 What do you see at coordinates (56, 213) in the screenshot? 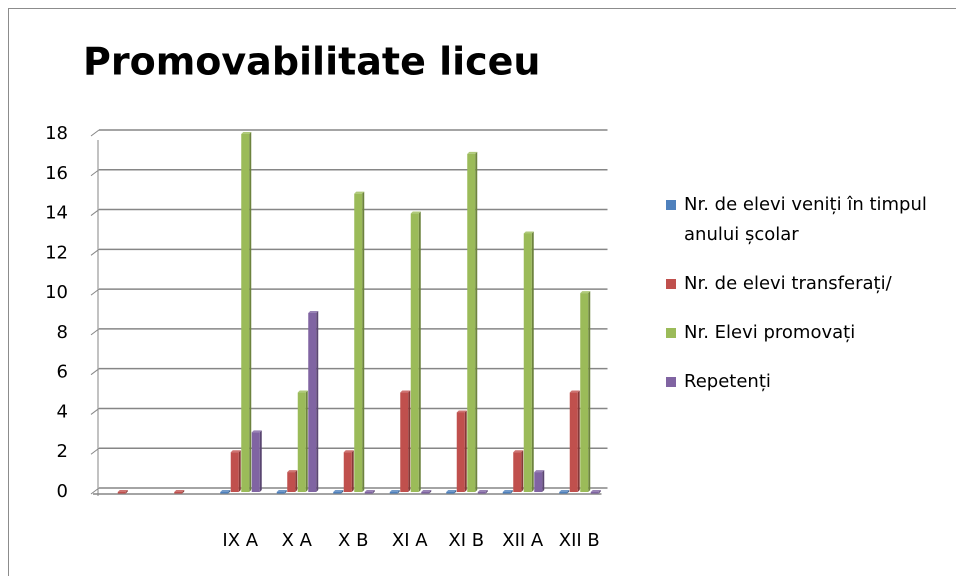
I see `y-tick-label: 14` at bounding box center [56, 213].